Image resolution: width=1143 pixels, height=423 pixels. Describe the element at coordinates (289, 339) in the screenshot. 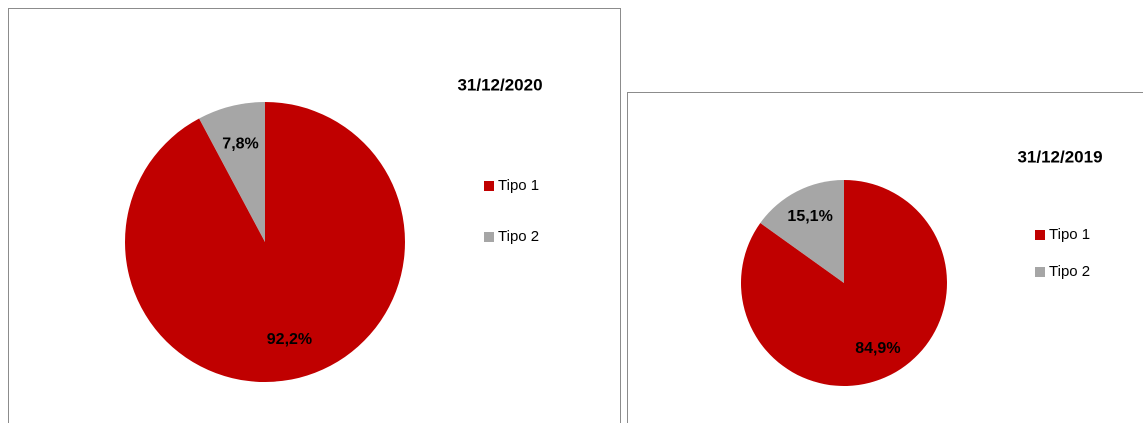

I see `data-label: 92,2%` at that location.